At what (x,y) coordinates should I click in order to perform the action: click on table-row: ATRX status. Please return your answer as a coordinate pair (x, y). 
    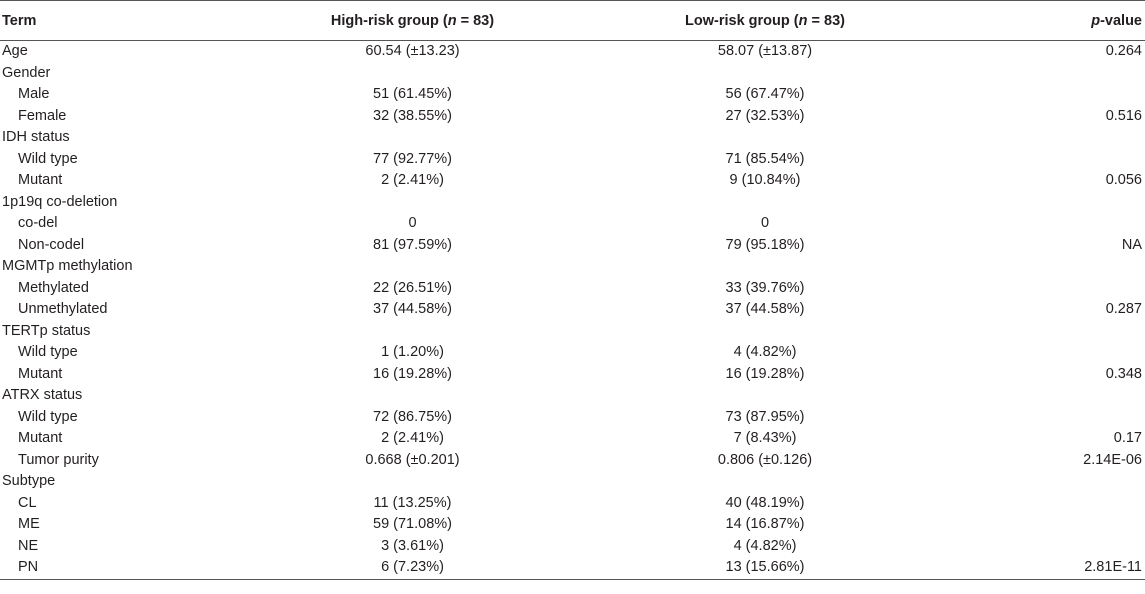
    Looking at the image, I should click on (572, 396).